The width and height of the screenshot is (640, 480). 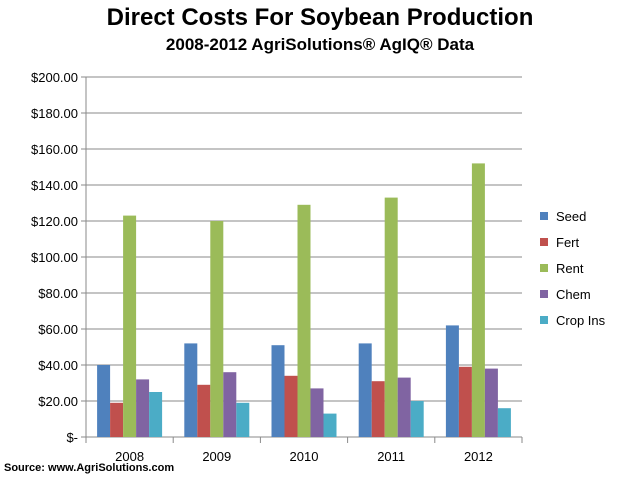 I want to click on x-tick-label: 2012, so click(x=478, y=456).